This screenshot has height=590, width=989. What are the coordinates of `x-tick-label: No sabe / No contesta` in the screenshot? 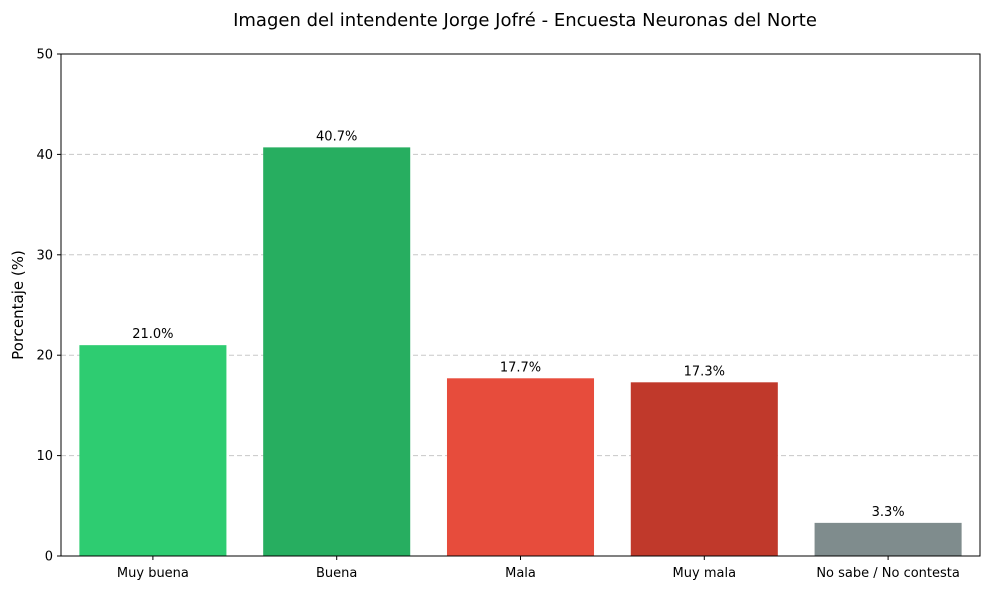 It's located at (888, 573).